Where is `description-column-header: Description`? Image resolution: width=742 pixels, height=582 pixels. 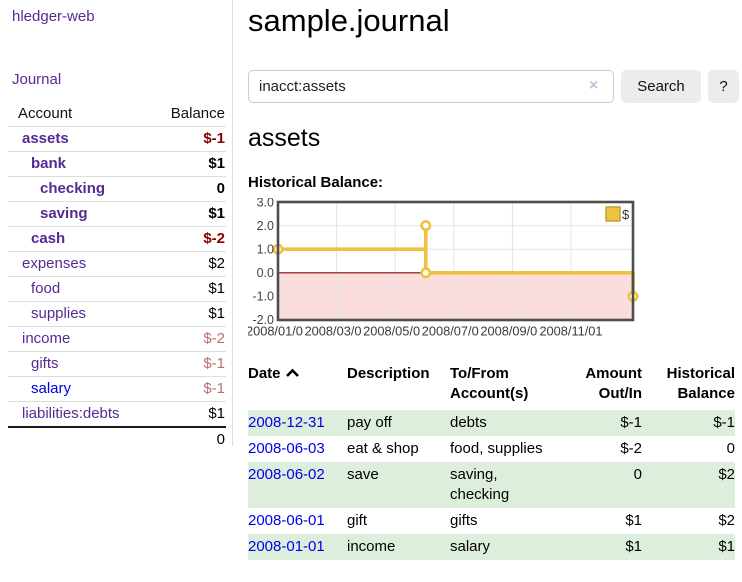
description-column-header: Description is located at coordinates (388, 373).